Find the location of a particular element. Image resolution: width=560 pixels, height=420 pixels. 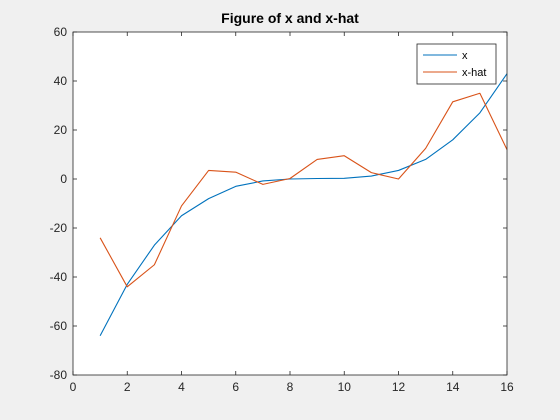

x-tick-label: 12 is located at coordinates (399, 387).